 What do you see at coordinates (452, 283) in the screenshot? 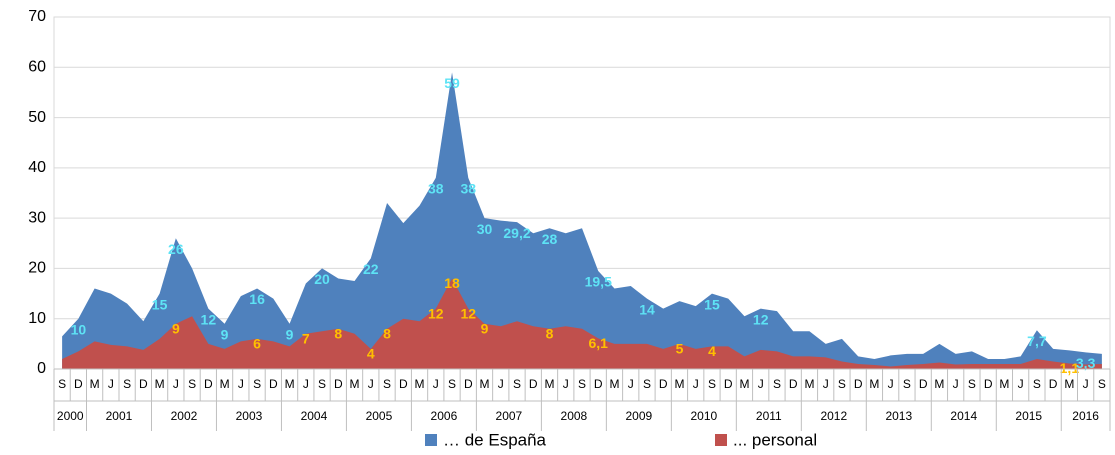
I see `data-label: 18` at bounding box center [452, 283].